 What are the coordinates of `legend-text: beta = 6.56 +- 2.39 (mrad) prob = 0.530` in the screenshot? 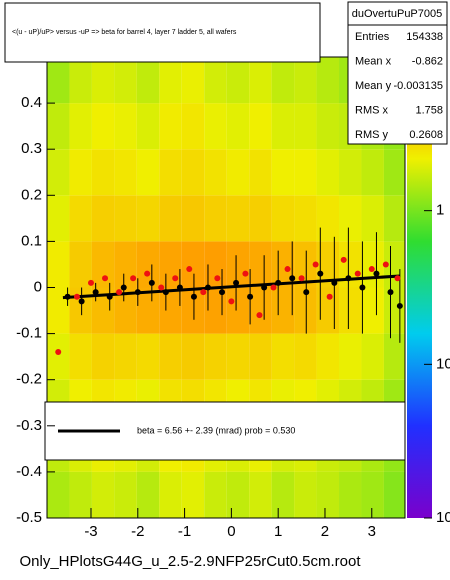 It's located at (216, 430).